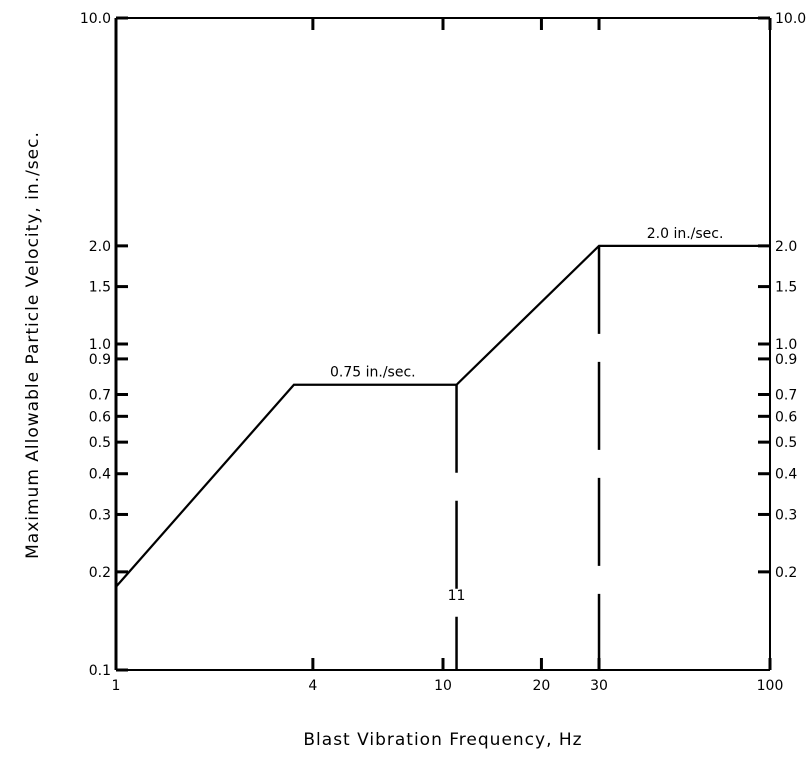 The width and height of the screenshot is (810, 778). Describe the element at coordinates (100, 395) in the screenshot. I see `y-tick-label-left: 0.7` at that location.